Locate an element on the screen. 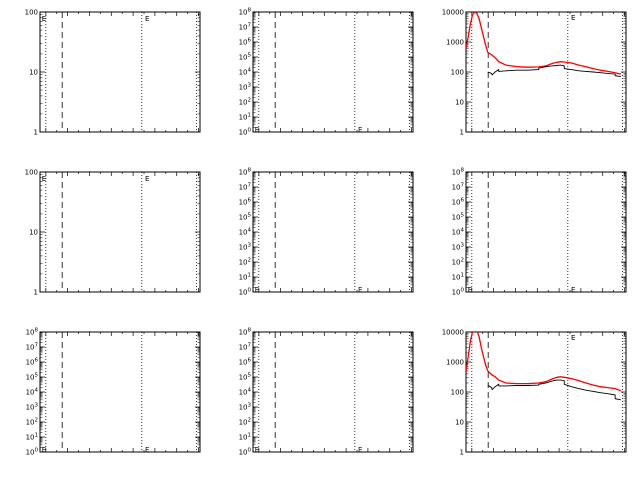  panel-det-9: 1 10 100 1000 10000 E is located at coordinates (534, 393).